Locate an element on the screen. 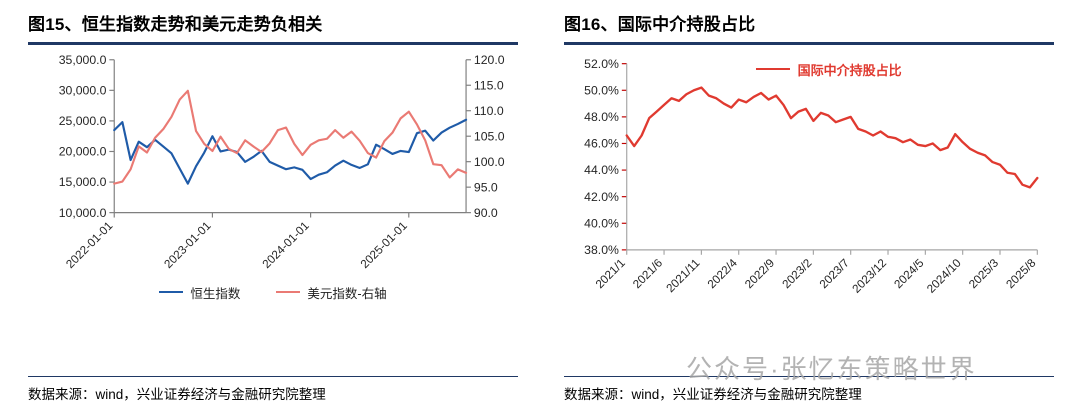 The height and width of the screenshot is (413, 1080). y-axis-tick-label: 52.0% is located at coordinates (601, 63).